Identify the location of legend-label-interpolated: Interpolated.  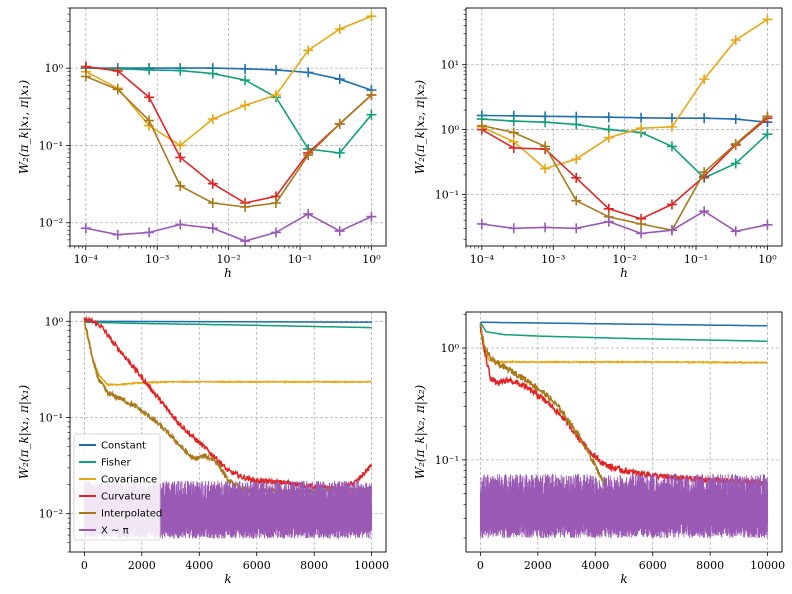
(131, 514).